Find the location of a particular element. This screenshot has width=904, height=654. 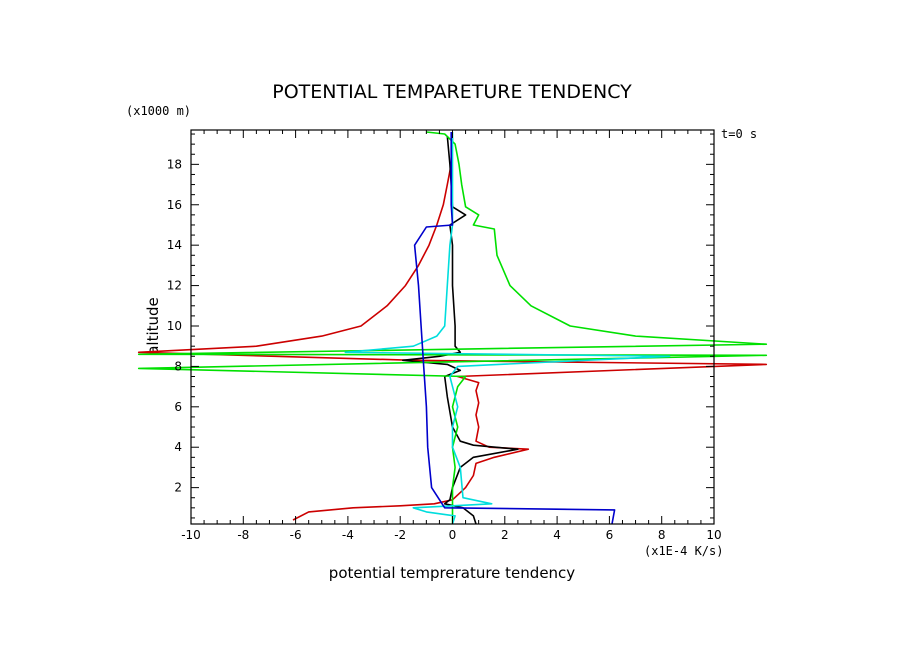

x-axis-label: potential temprerature tendency is located at coordinates (452, 573).